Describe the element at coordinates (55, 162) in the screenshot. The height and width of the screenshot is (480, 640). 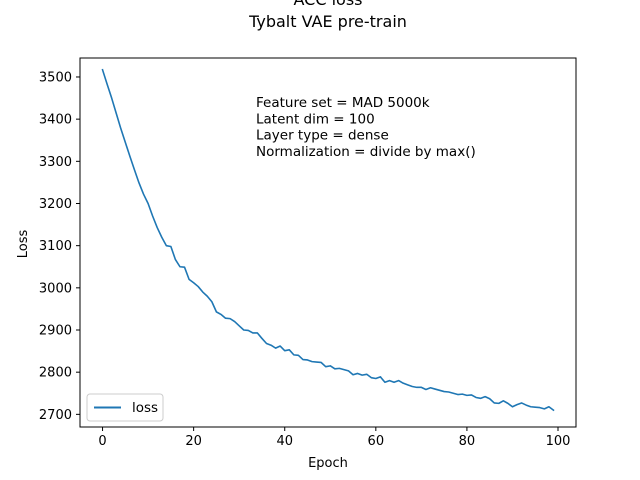
I see `y-tick-label: 3300` at that location.